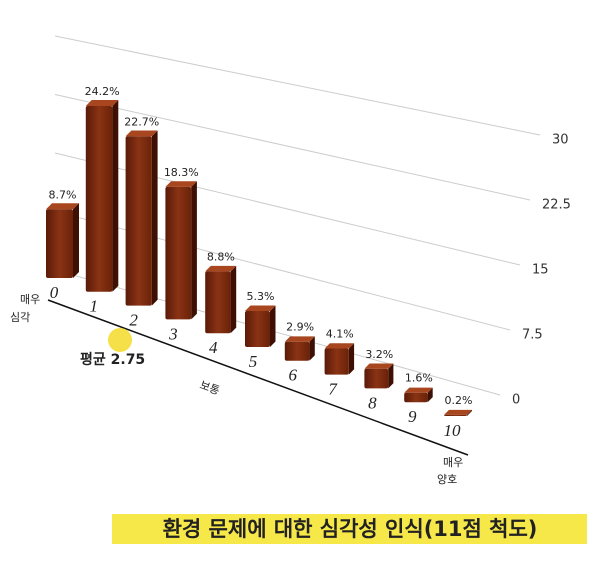 Image resolution: width=600 pixels, height=564 pixels. I want to click on x-tick-label: 0, so click(54, 292).